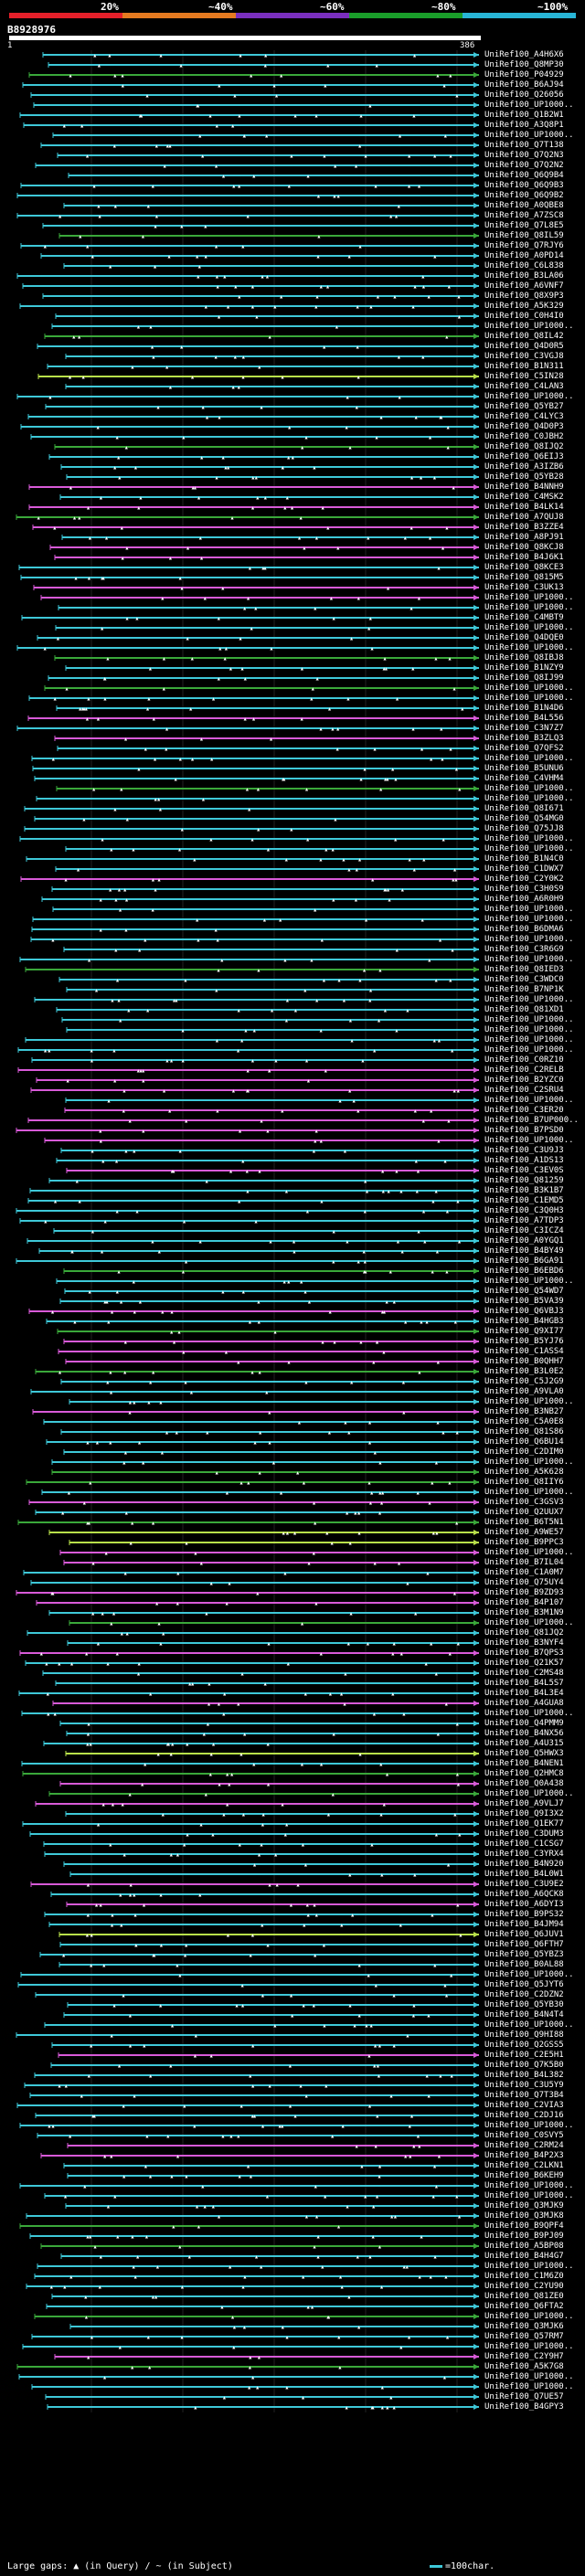 The height and width of the screenshot is (2576, 585). I want to click on hit-label: UniRef100_Q8KCJ8, so click(524, 547).